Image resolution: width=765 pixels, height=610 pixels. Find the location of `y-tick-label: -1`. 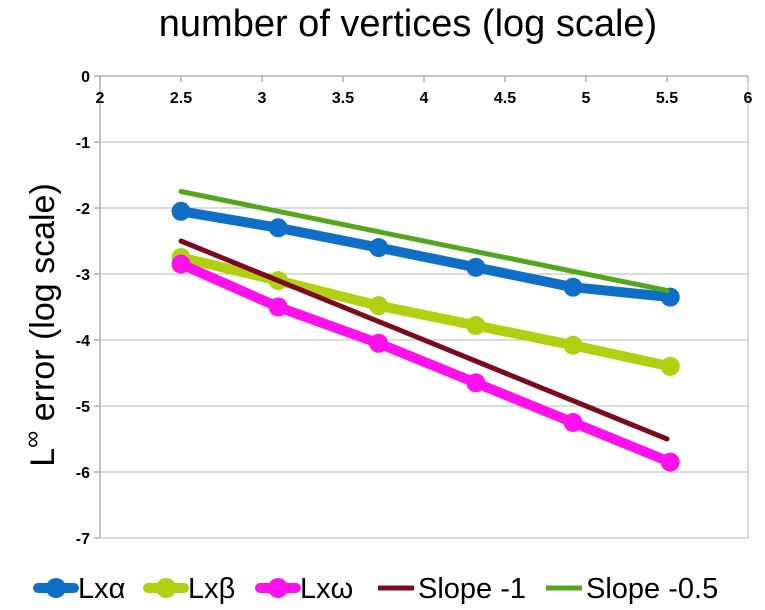

y-tick-label: -1 is located at coordinates (83, 143).